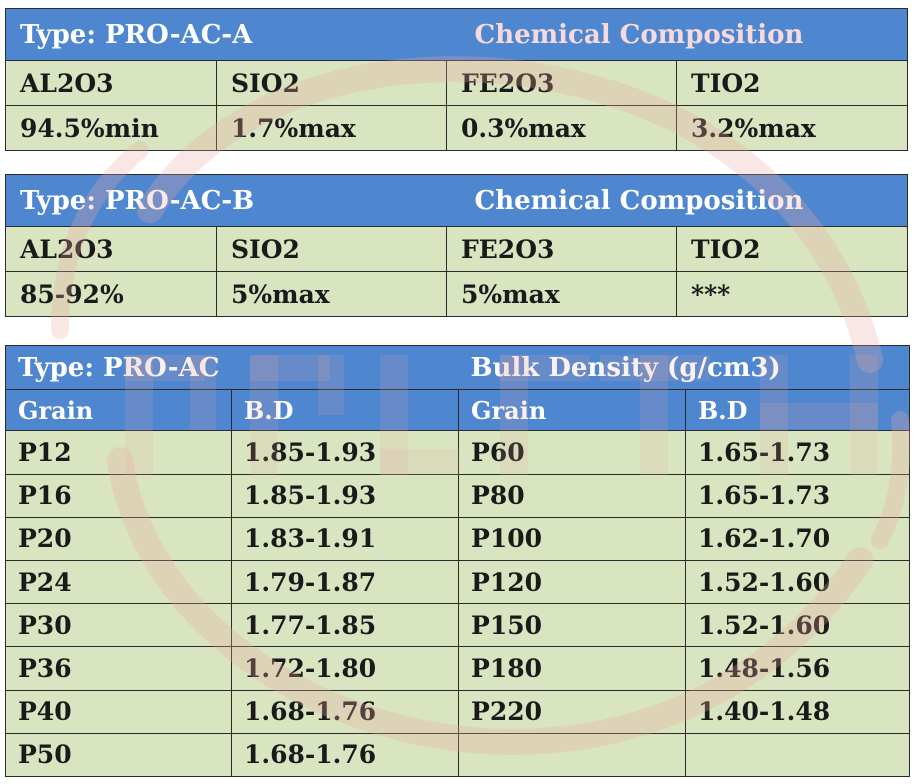 The image size is (920, 784). Describe the element at coordinates (118, 625) in the screenshot. I see `grain-cell: P30` at that location.